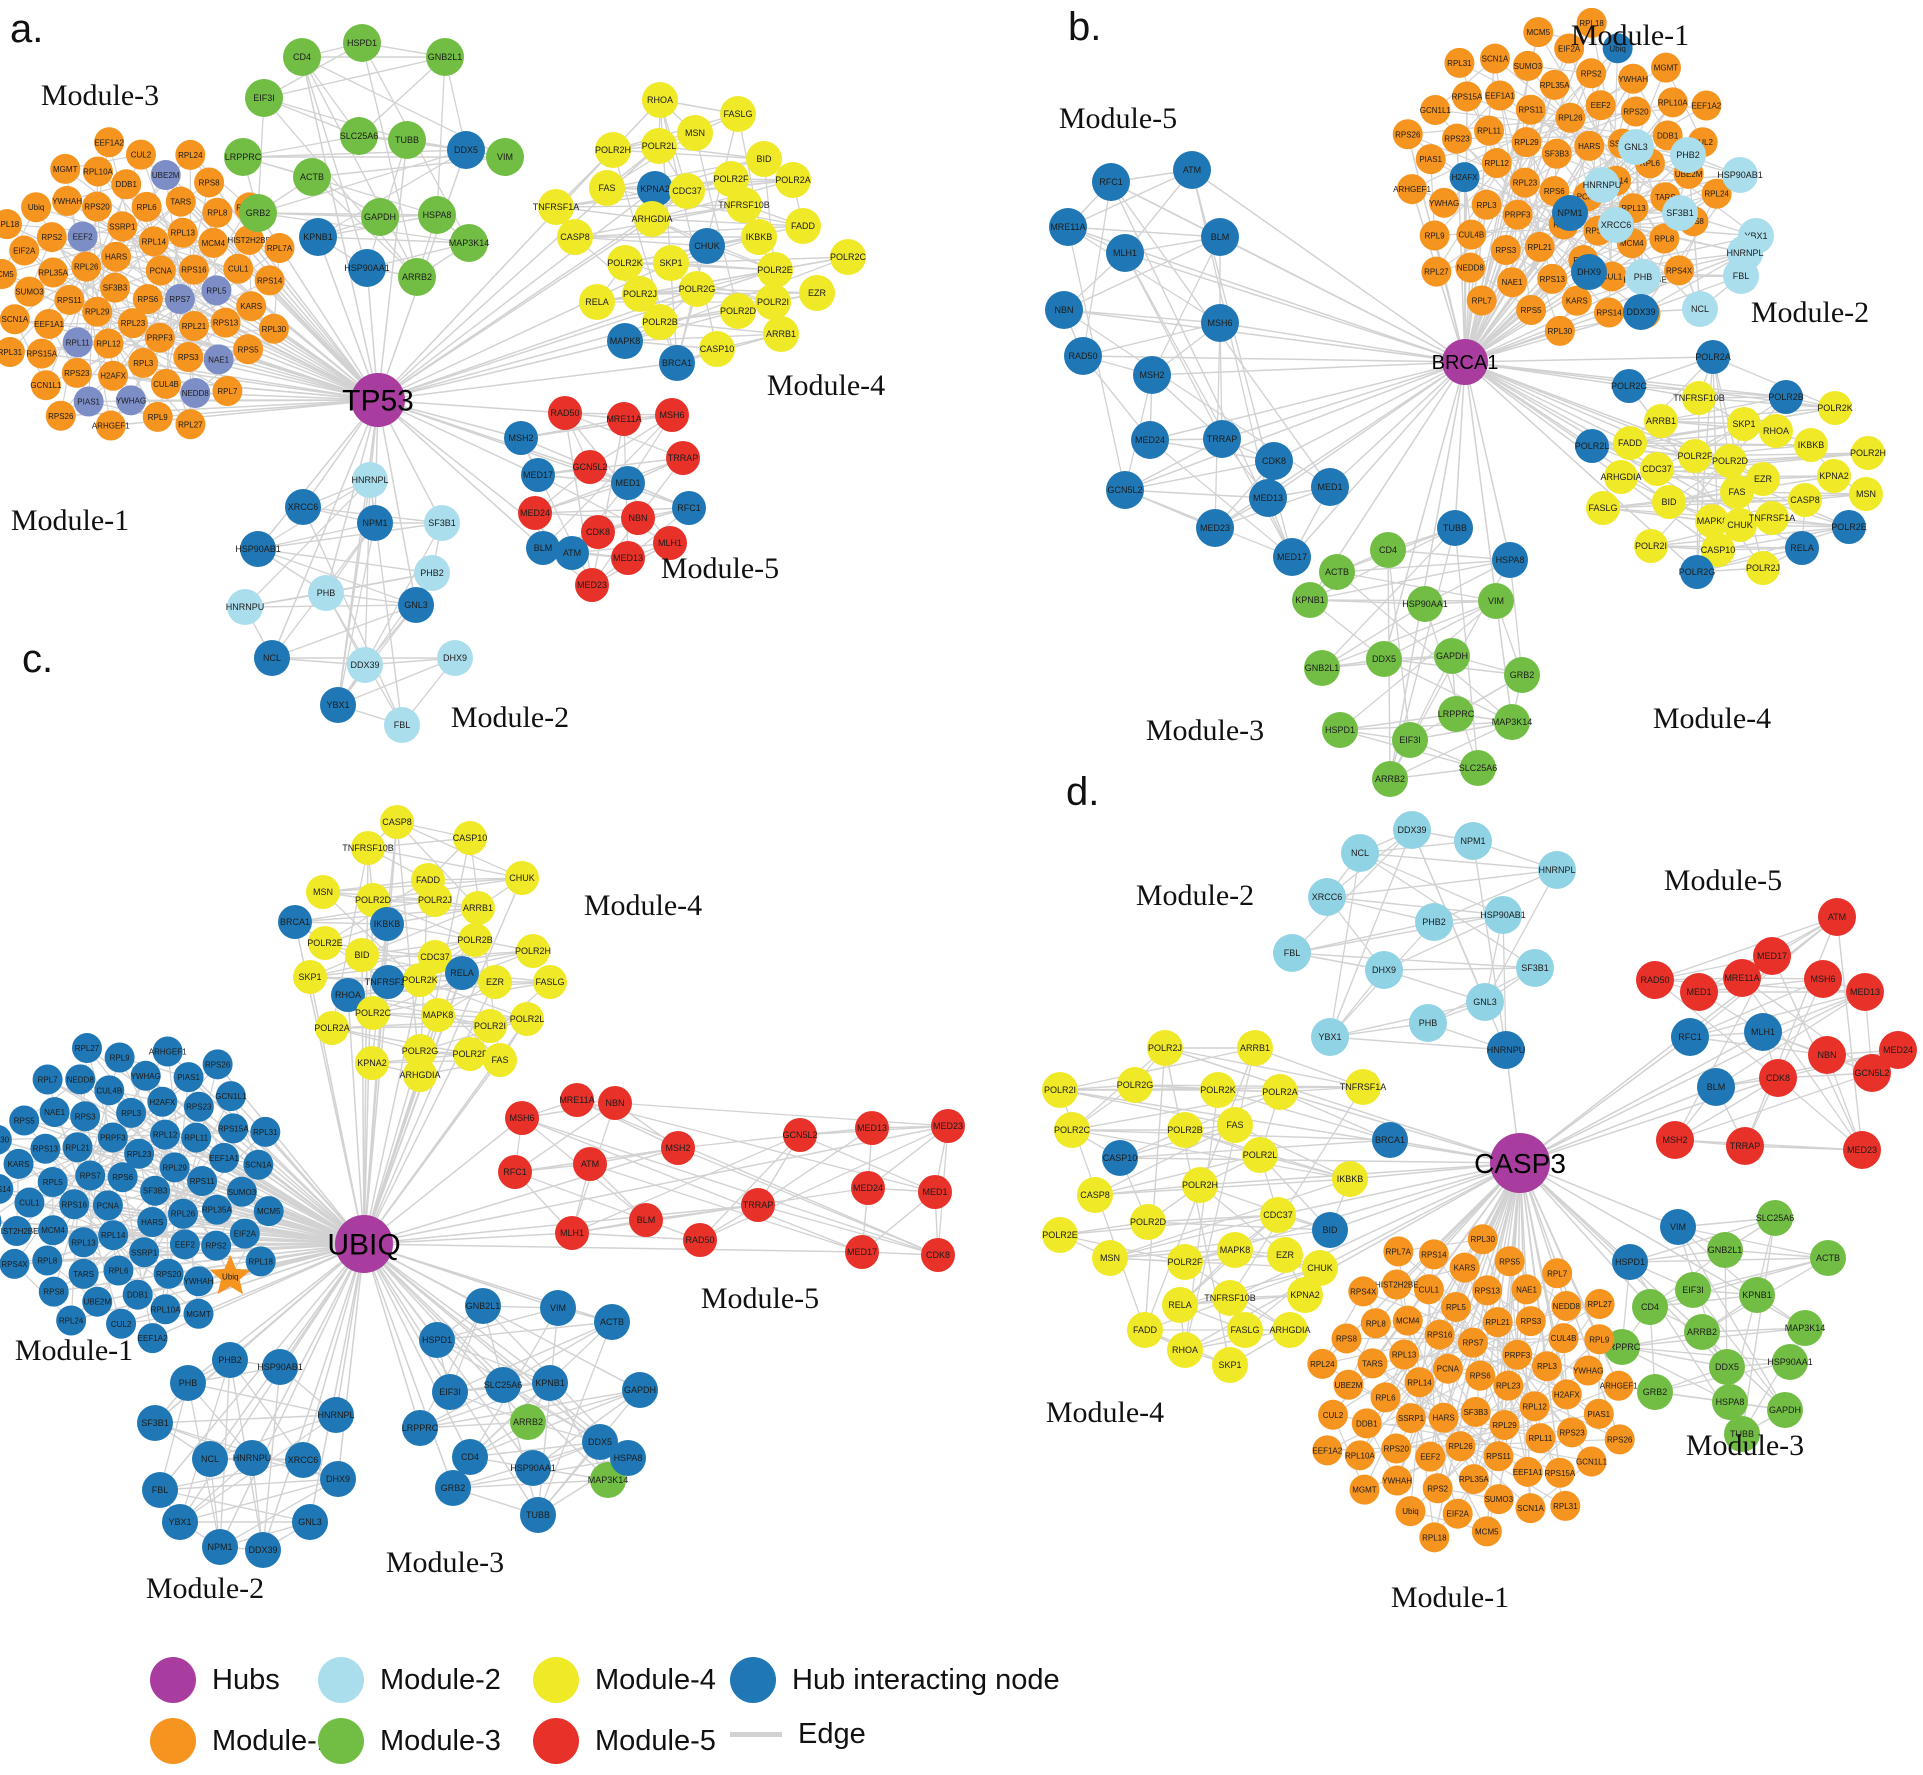  I want to click on node-ATM, so click(1837, 917).